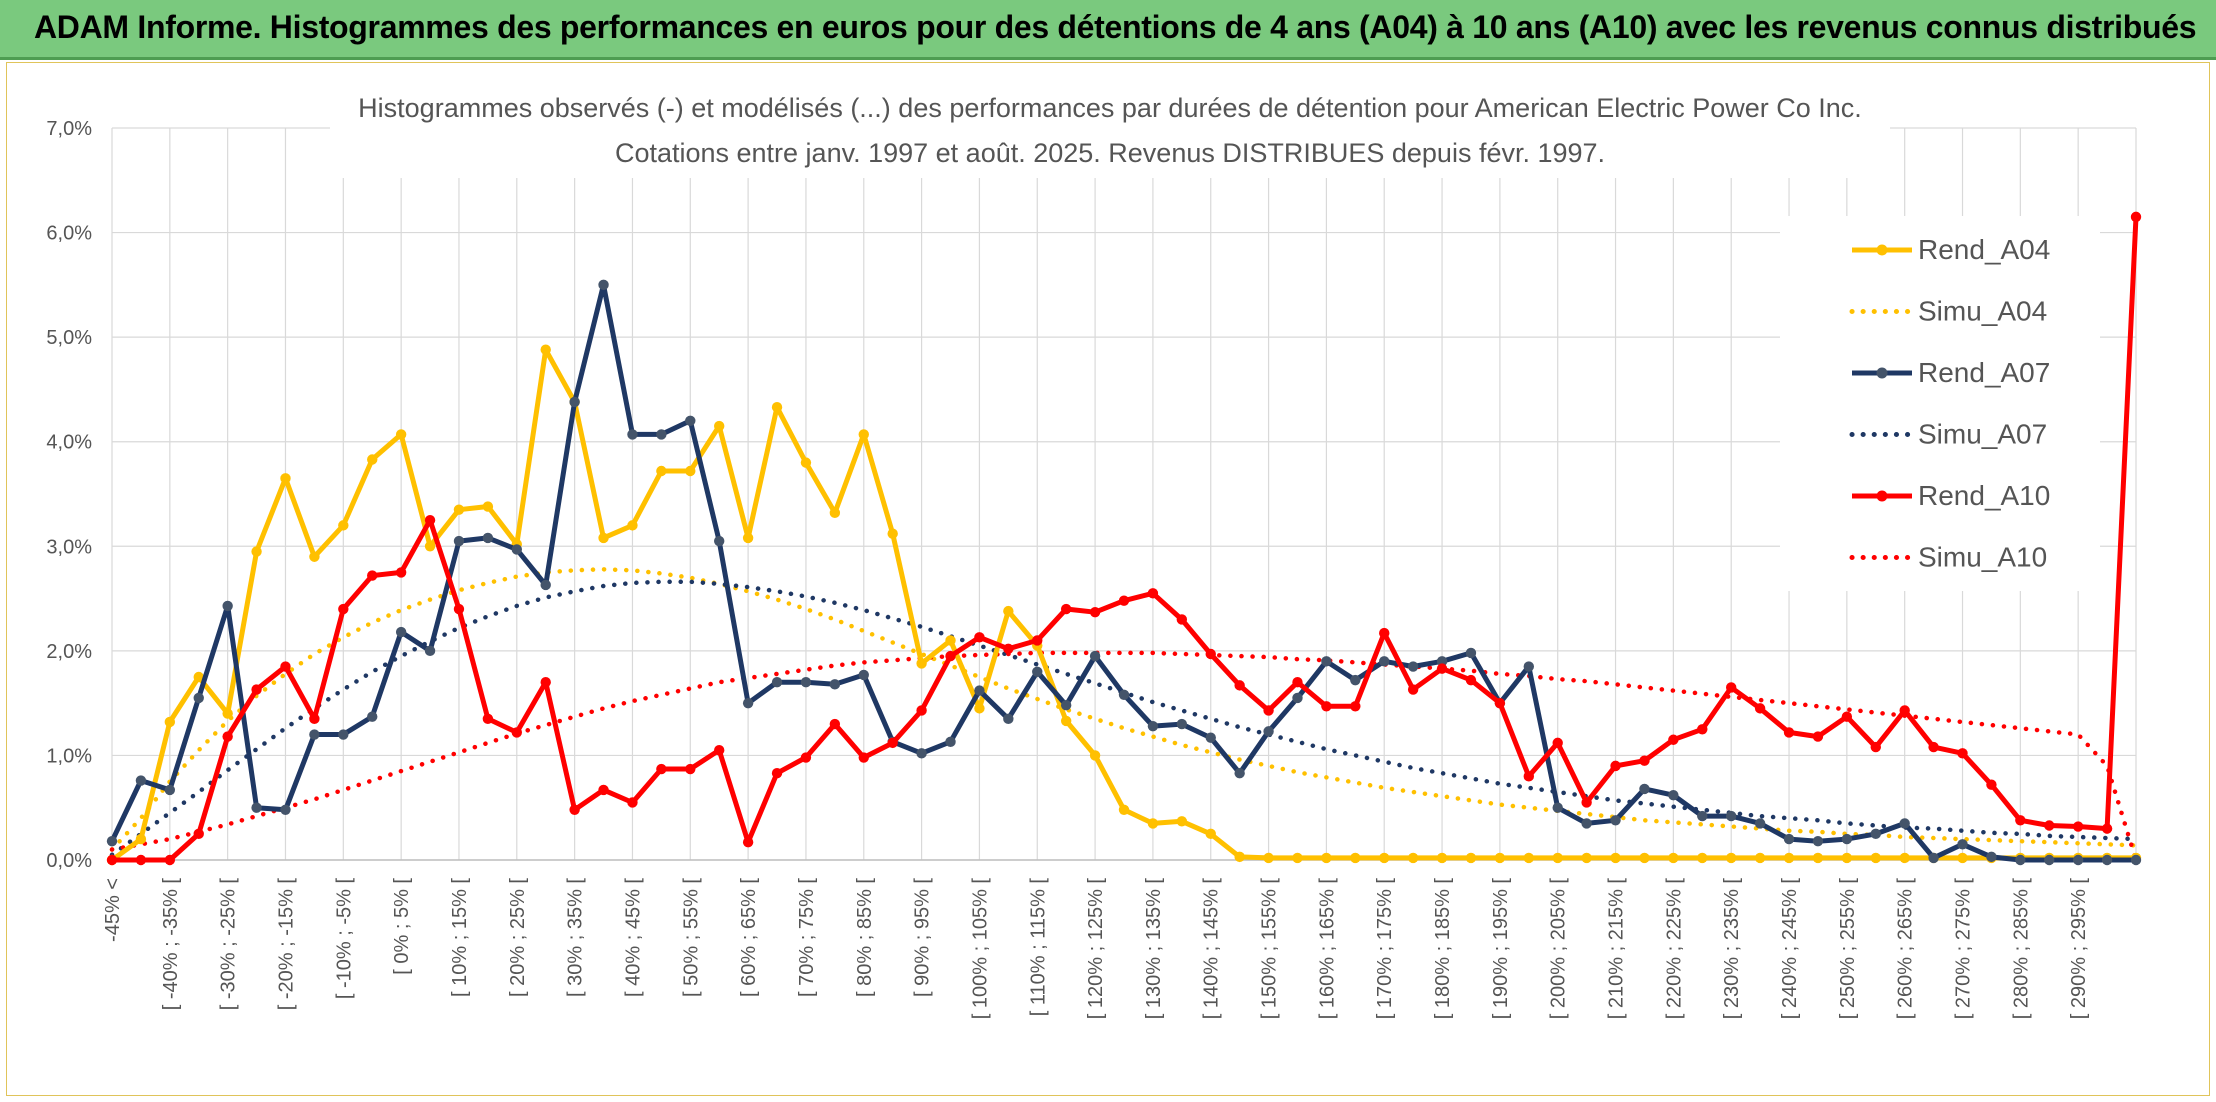 Image resolution: width=2216 pixels, height=1102 pixels. Describe the element at coordinates (1732, 949) in the screenshot. I see `x-tick-label: [ 230% ; 235% [` at that location.